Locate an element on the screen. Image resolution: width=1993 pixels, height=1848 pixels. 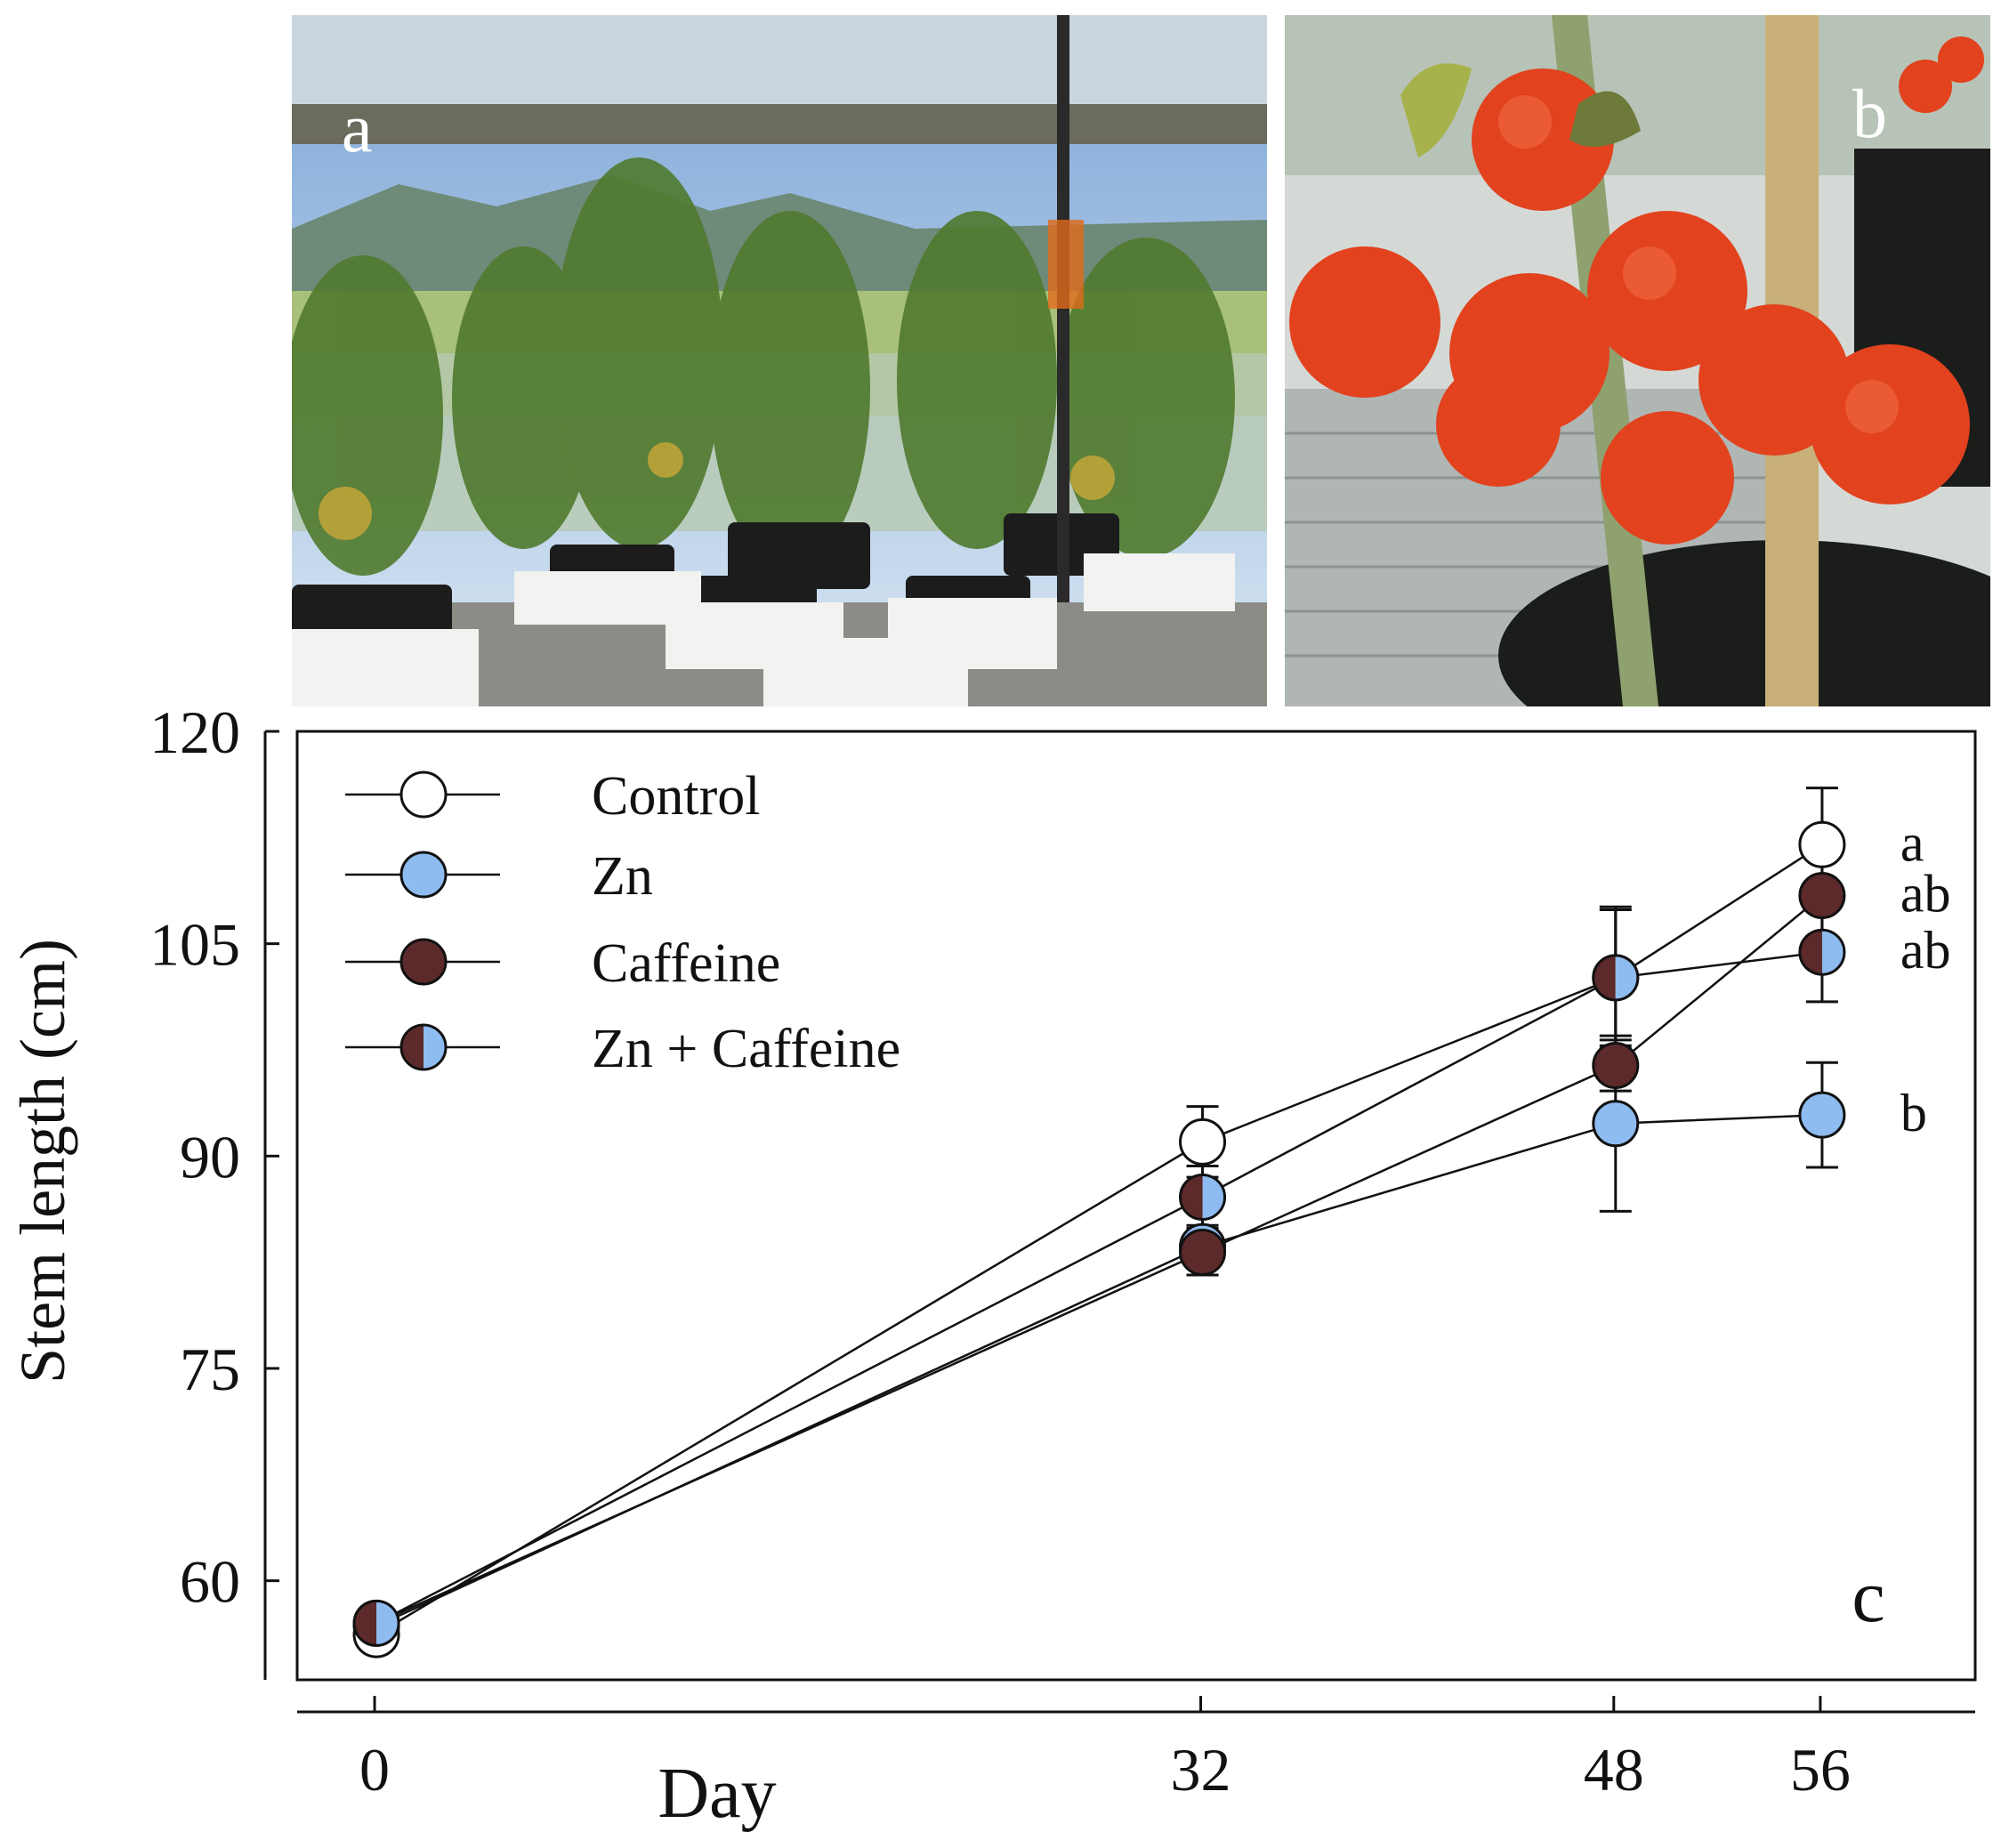
legend-label: Zn is located at coordinates (622, 877).